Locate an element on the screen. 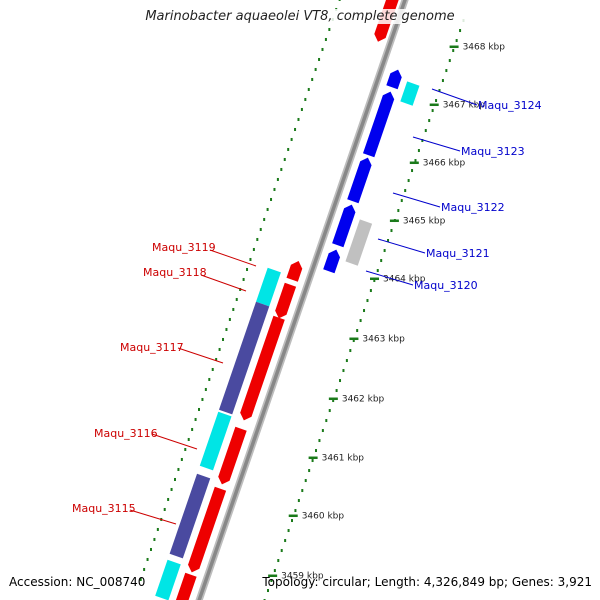 The height and width of the screenshot is (600, 600). gene-label: Maqu_3117 is located at coordinates (152, 347).